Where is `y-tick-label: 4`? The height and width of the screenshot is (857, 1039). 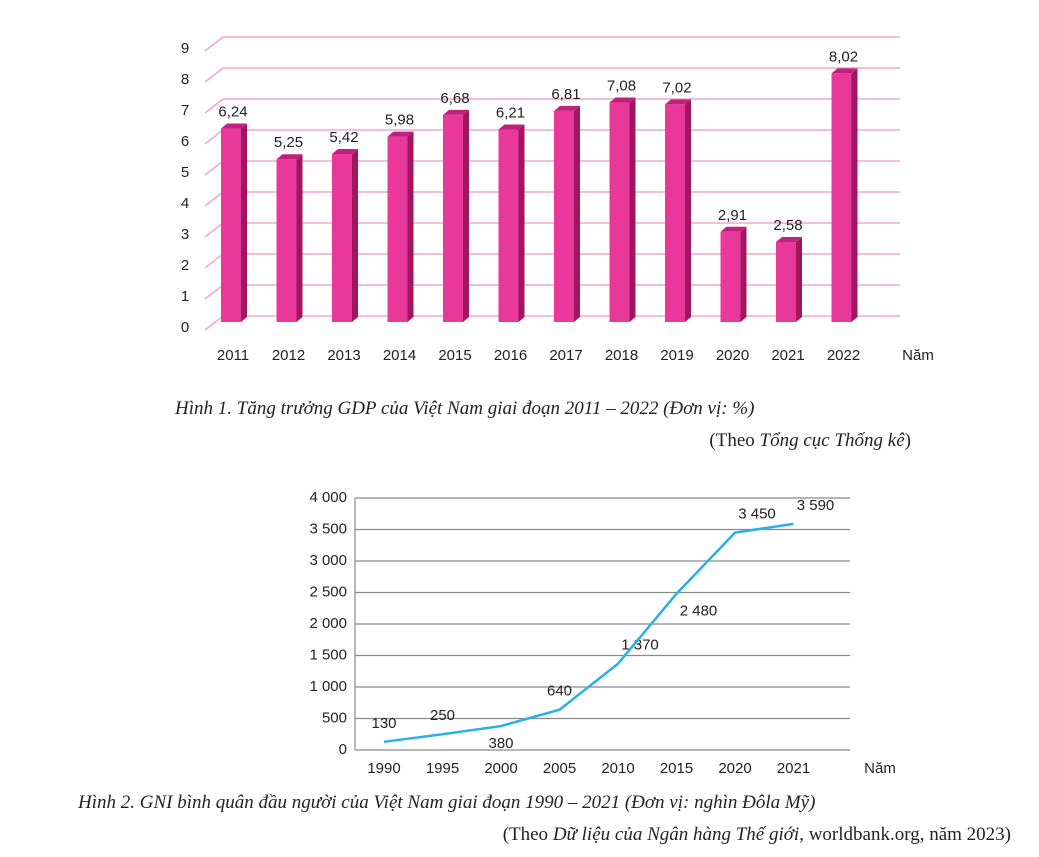
y-tick-label: 4 is located at coordinates (185, 203).